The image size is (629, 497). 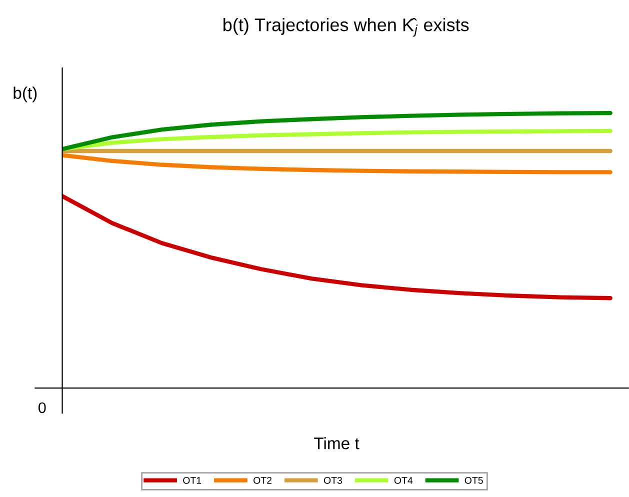 I want to click on legend-label: OT3, so click(x=333, y=480).